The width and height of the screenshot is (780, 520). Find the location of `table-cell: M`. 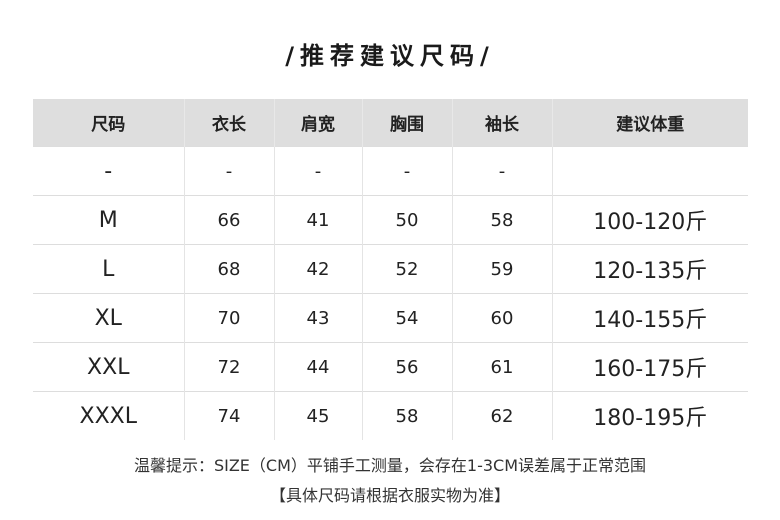

table-cell: M is located at coordinates (108, 220).